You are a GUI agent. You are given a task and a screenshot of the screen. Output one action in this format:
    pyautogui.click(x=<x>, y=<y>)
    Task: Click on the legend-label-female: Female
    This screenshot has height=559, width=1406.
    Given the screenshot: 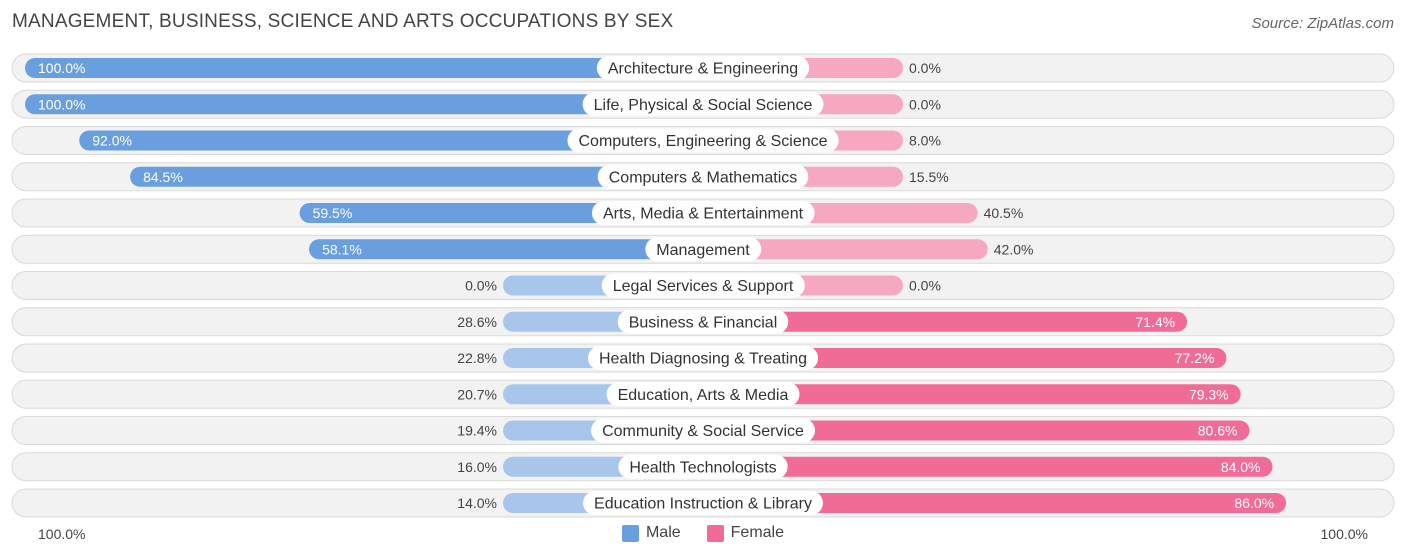 What is the action you would take?
    pyautogui.click(x=757, y=532)
    